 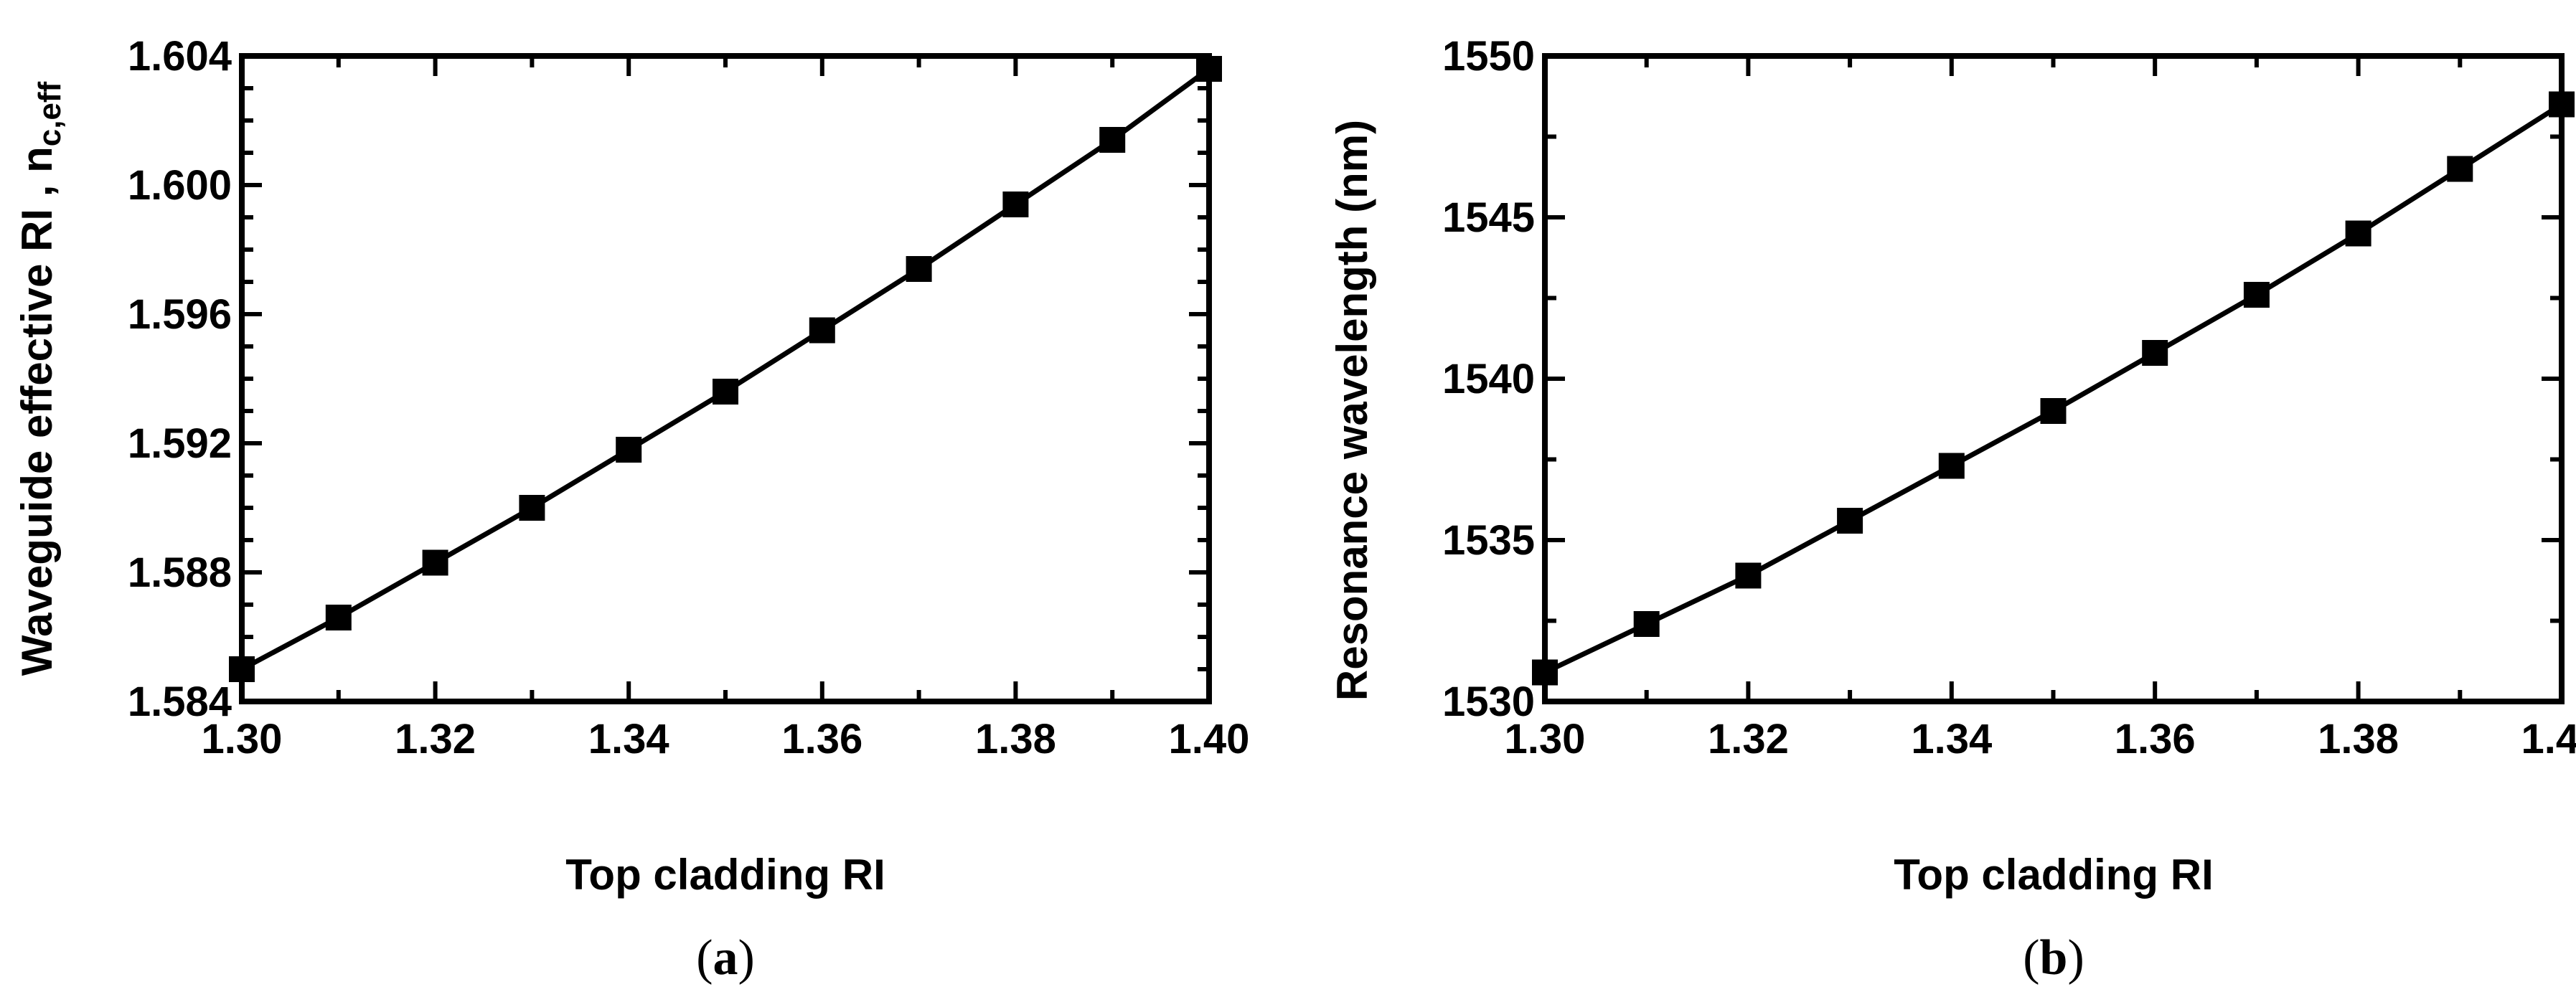 What do you see at coordinates (180, 57) in the screenshot?
I see `y-tick-label: 1.604` at bounding box center [180, 57].